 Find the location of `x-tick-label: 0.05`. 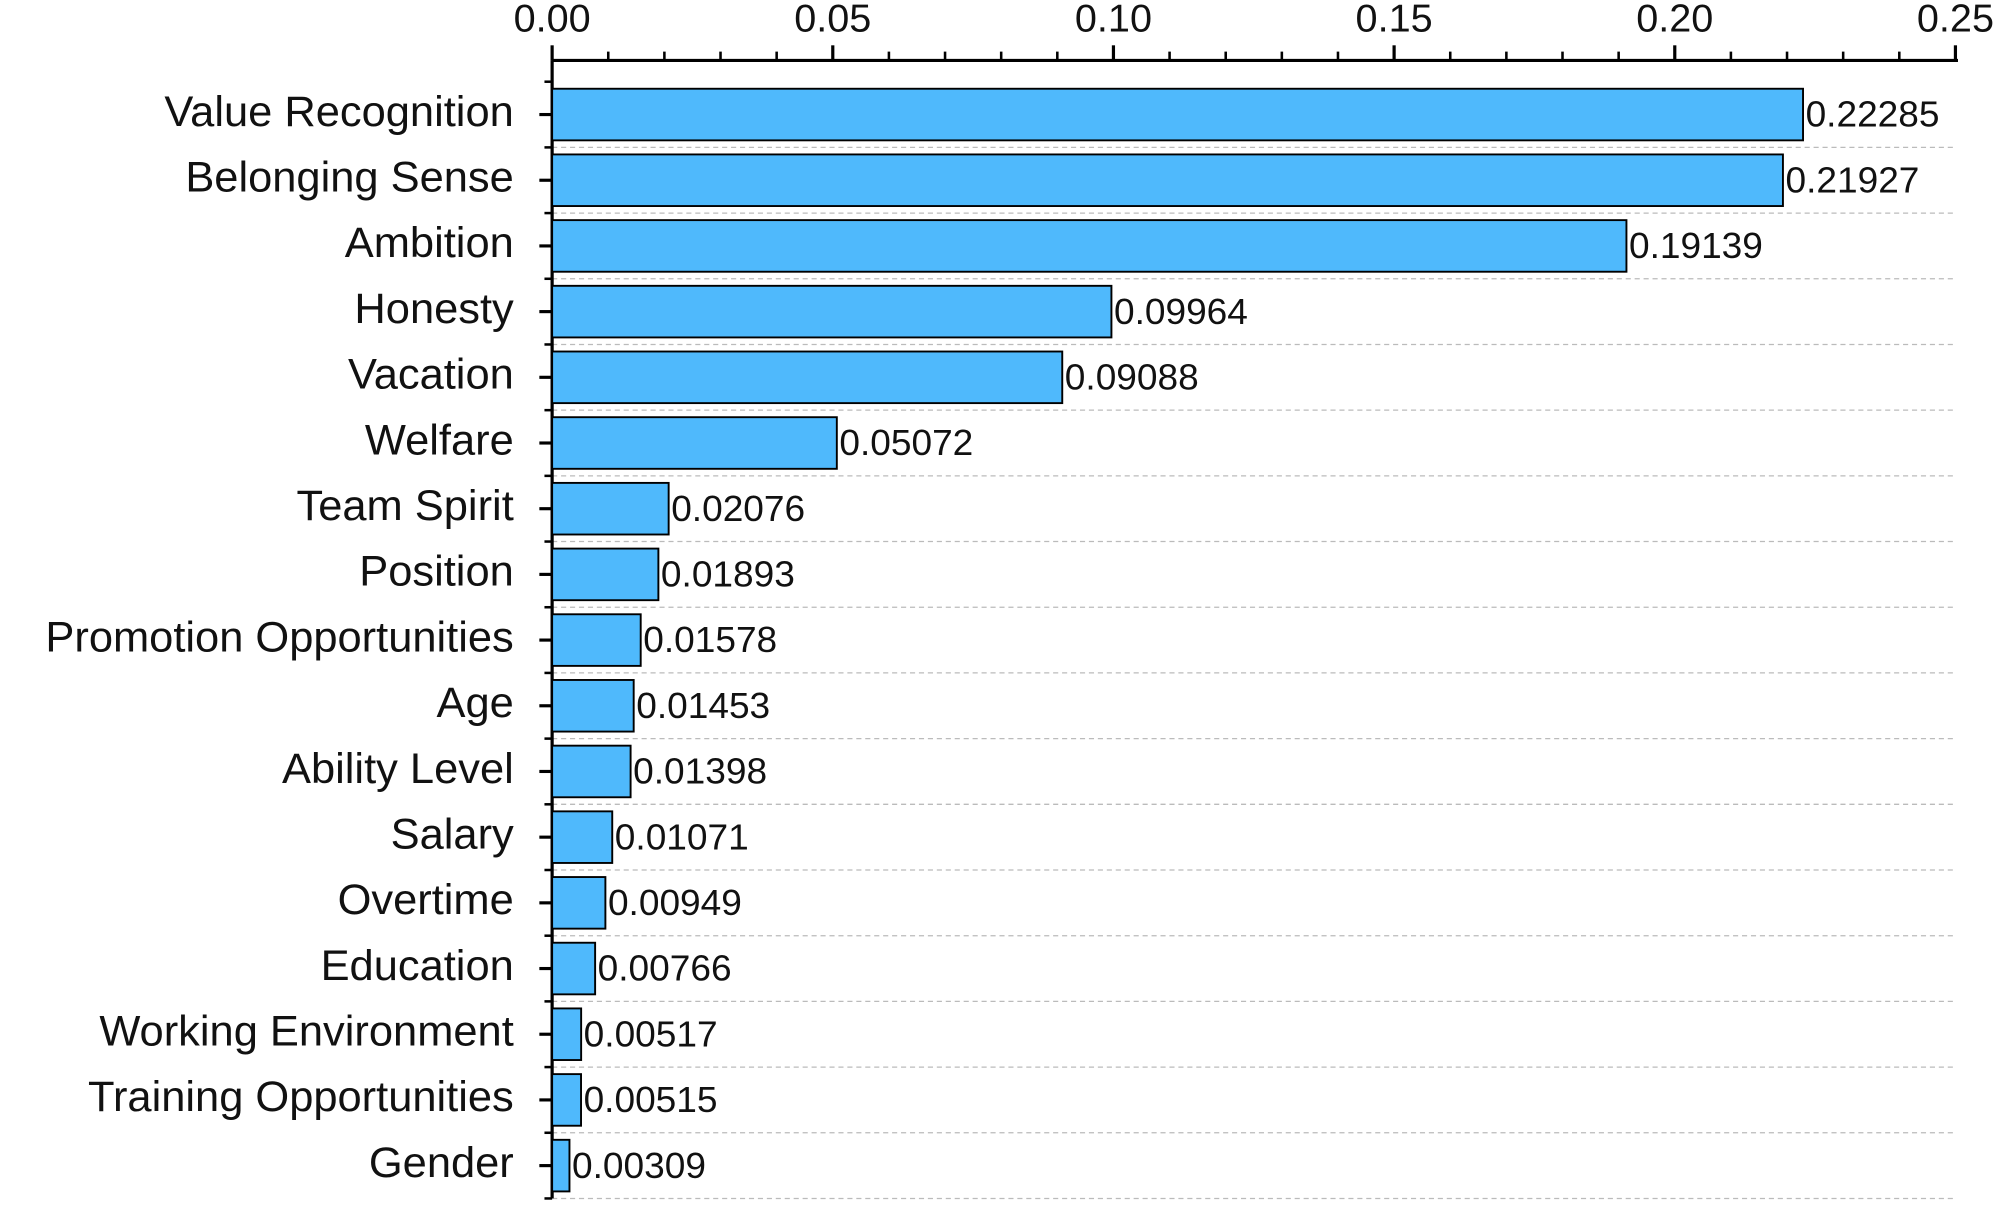

x-tick-label: 0.05 is located at coordinates (832, 20).